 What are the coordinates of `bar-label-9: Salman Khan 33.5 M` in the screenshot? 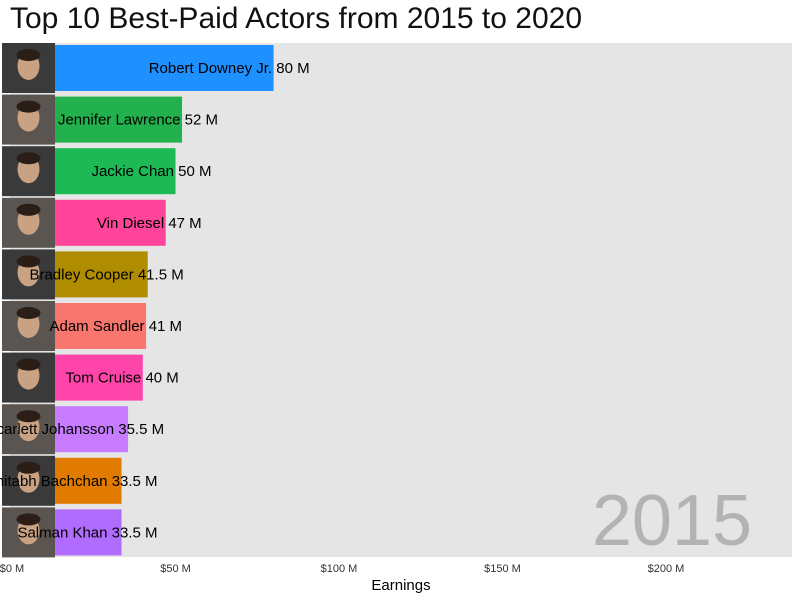 It's located at (87, 532).